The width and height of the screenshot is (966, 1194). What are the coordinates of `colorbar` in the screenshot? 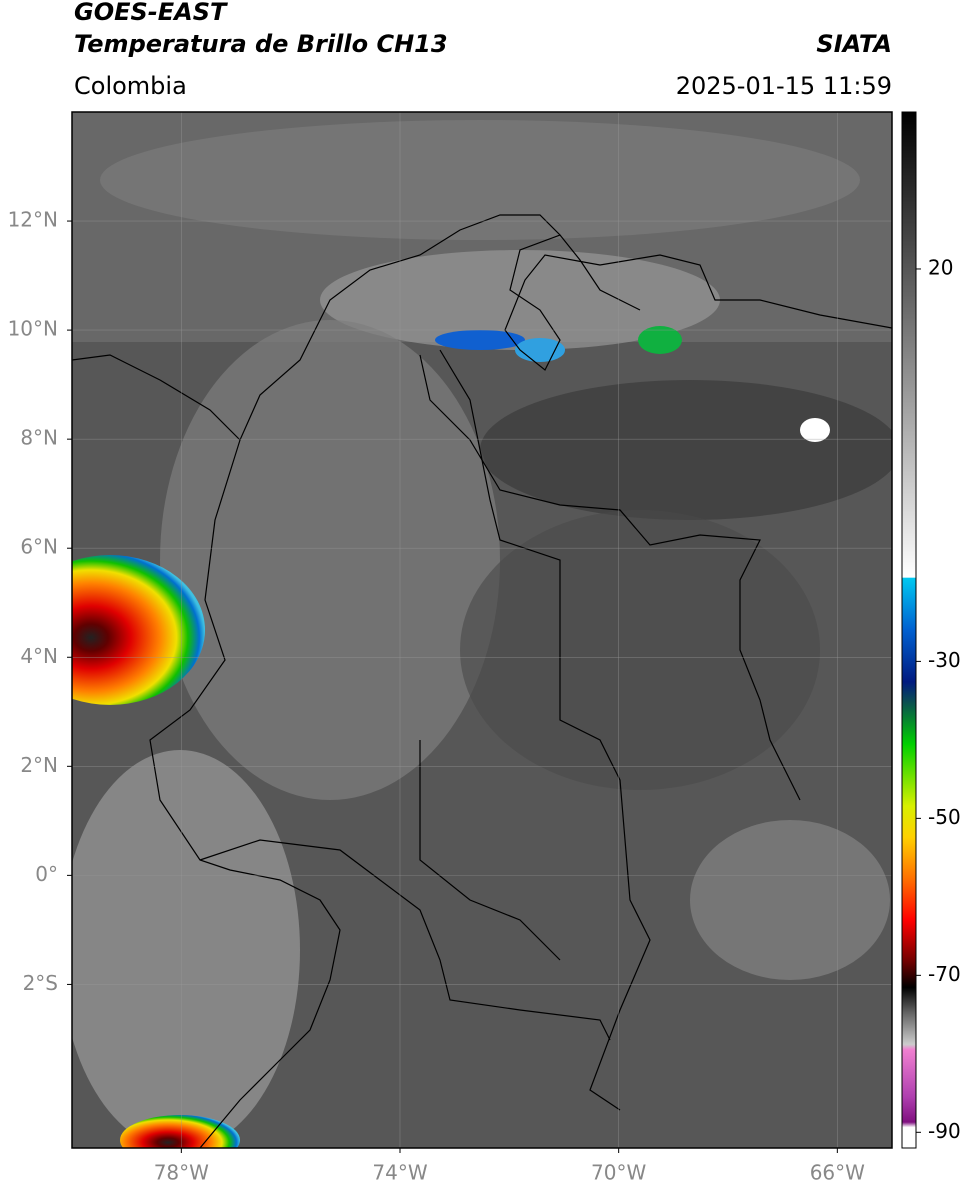 It's located at (909, 630).